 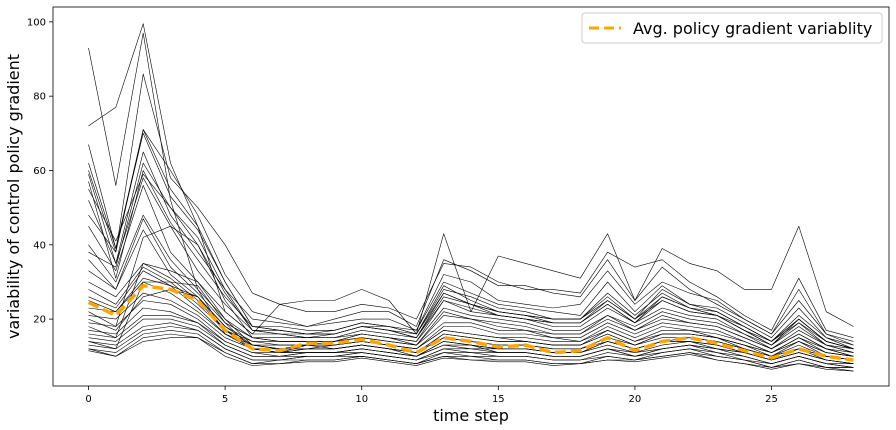 What do you see at coordinates (635, 399) in the screenshot?
I see `x-tick-label: 20` at bounding box center [635, 399].